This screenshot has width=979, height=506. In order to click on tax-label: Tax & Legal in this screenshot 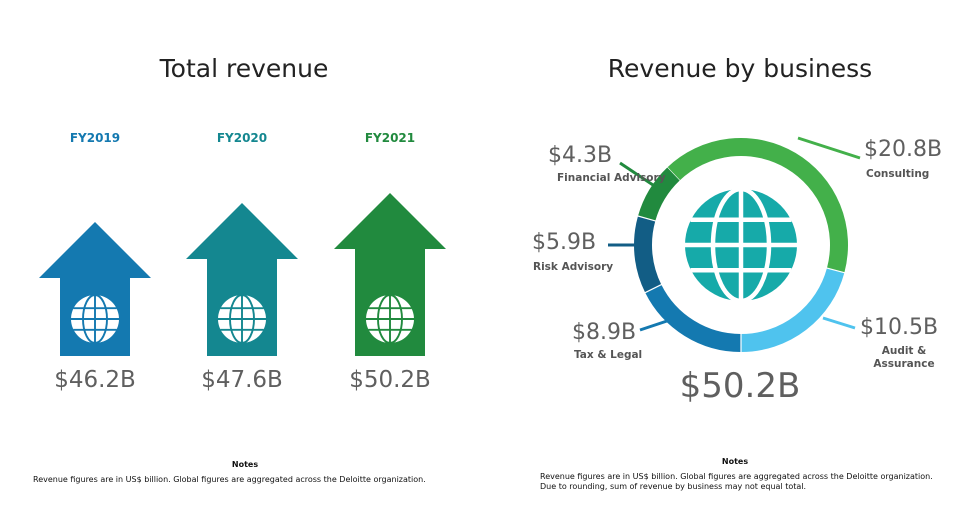, I will do `click(608, 355)`.